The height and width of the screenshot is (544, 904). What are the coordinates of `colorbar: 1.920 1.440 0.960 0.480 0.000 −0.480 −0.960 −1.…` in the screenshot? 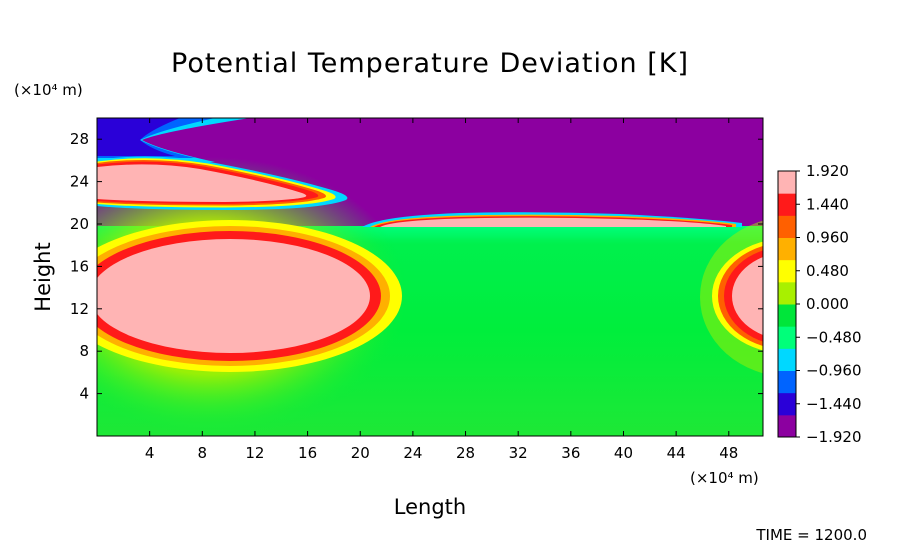 It's located at (820, 304).